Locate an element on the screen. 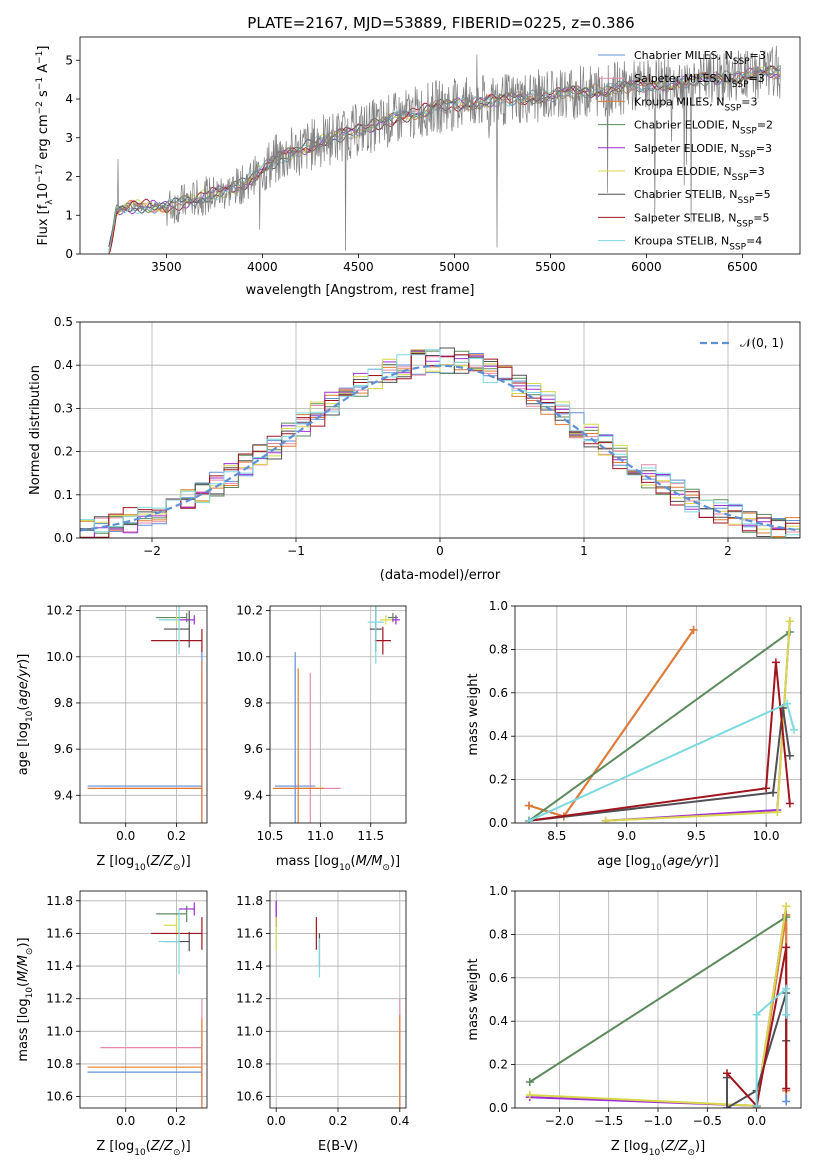 The image size is (819, 1170). tick-label-x: 8.5 is located at coordinates (556, 836).